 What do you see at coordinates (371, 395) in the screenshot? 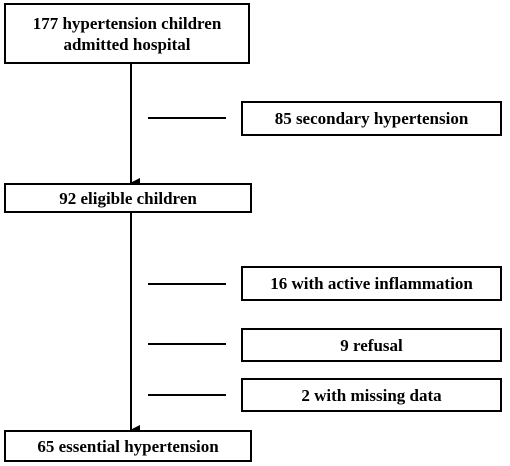
I see `missing-data-box: 2 with missing data` at bounding box center [371, 395].